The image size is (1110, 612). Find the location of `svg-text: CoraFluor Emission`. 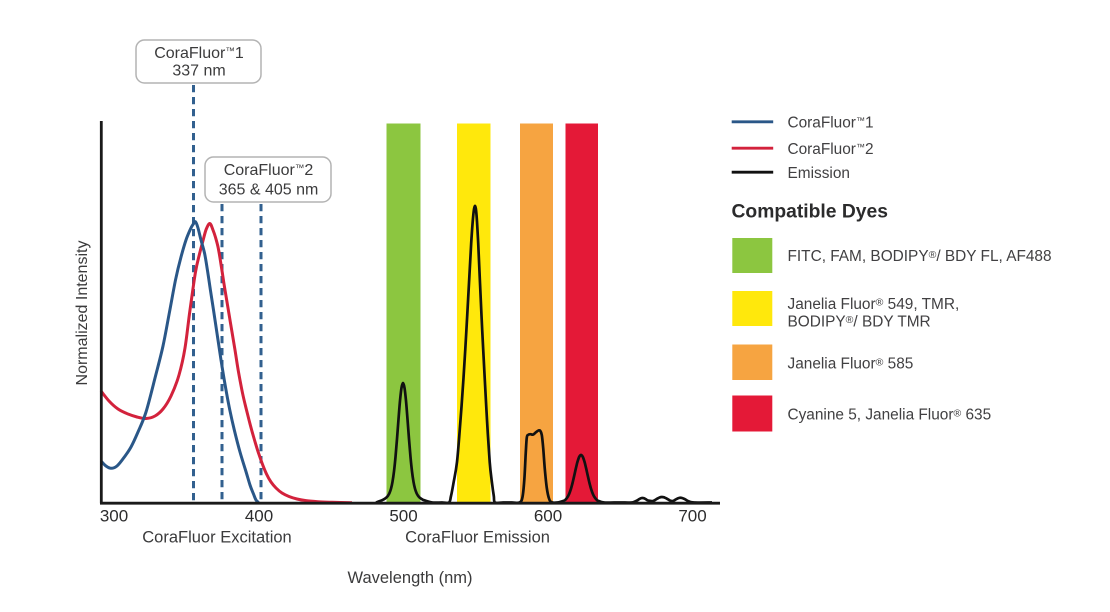

svg-text: CoraFluor Emission is located at coordinates (477, 537).